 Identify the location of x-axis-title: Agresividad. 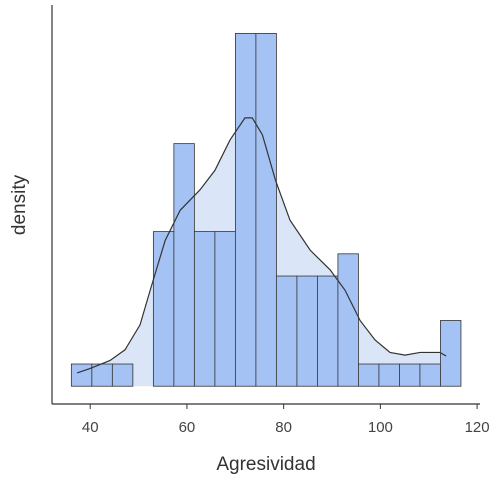
(265, 464).